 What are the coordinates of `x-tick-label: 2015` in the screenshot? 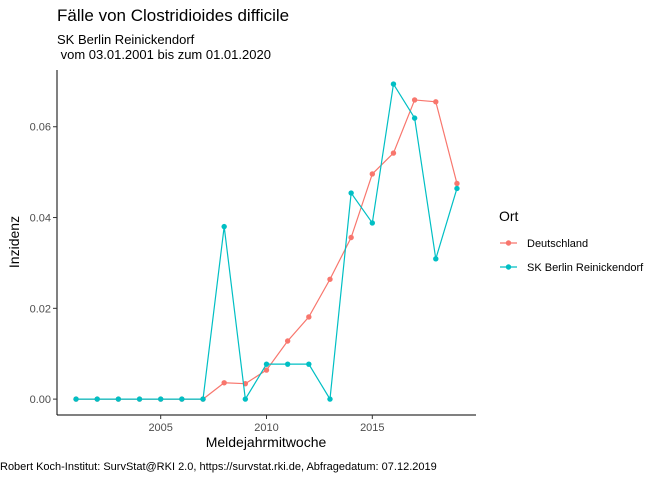 It's located at (372, 428).